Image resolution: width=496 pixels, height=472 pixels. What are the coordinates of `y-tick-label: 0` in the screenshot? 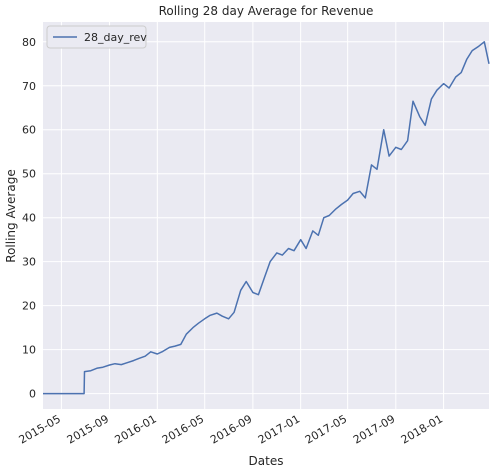 It's located at (32, 394).